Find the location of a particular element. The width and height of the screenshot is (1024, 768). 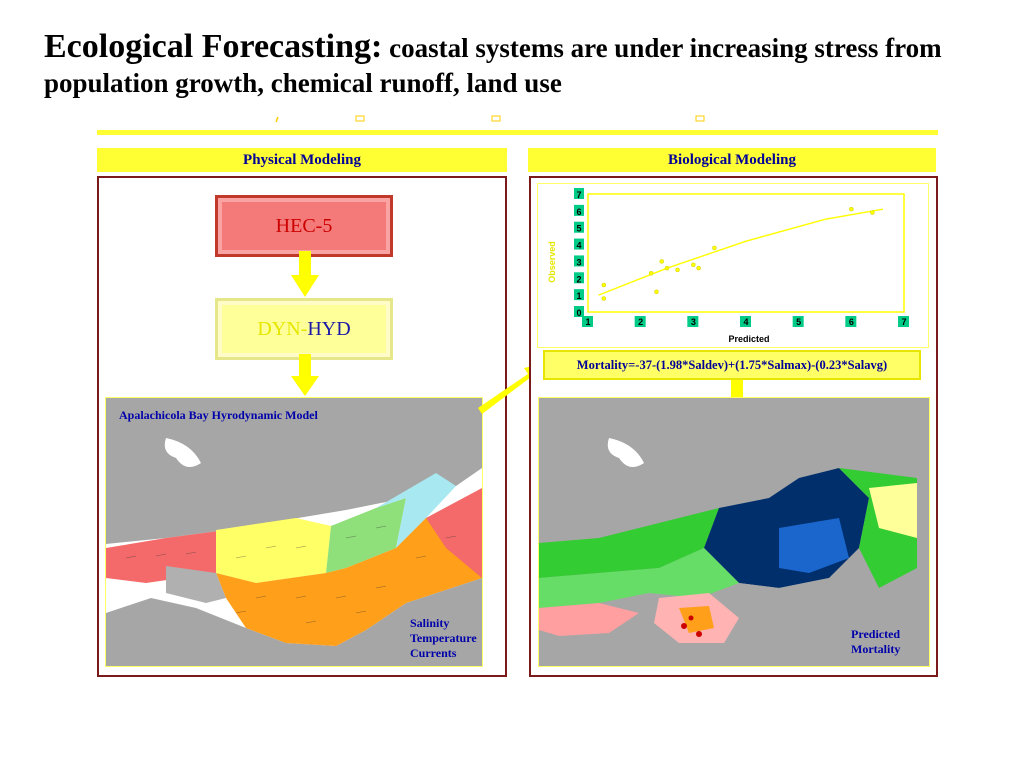

legend-temperature: Temperature is located at coordinates (443, 638).